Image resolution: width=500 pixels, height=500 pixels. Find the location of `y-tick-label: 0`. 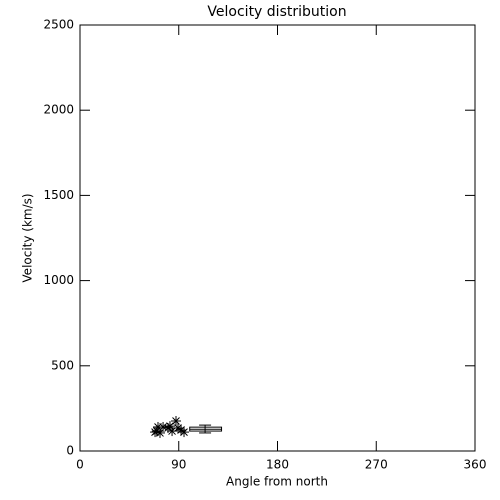

y-tick-label: 0 is located at coordinates (70, 451).